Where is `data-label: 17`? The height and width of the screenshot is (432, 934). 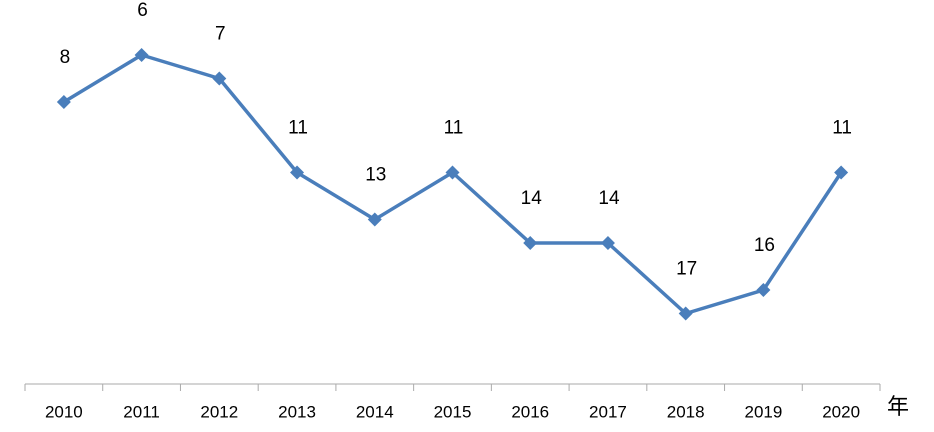 data-label: 17 is located at coordinates (686, 269).